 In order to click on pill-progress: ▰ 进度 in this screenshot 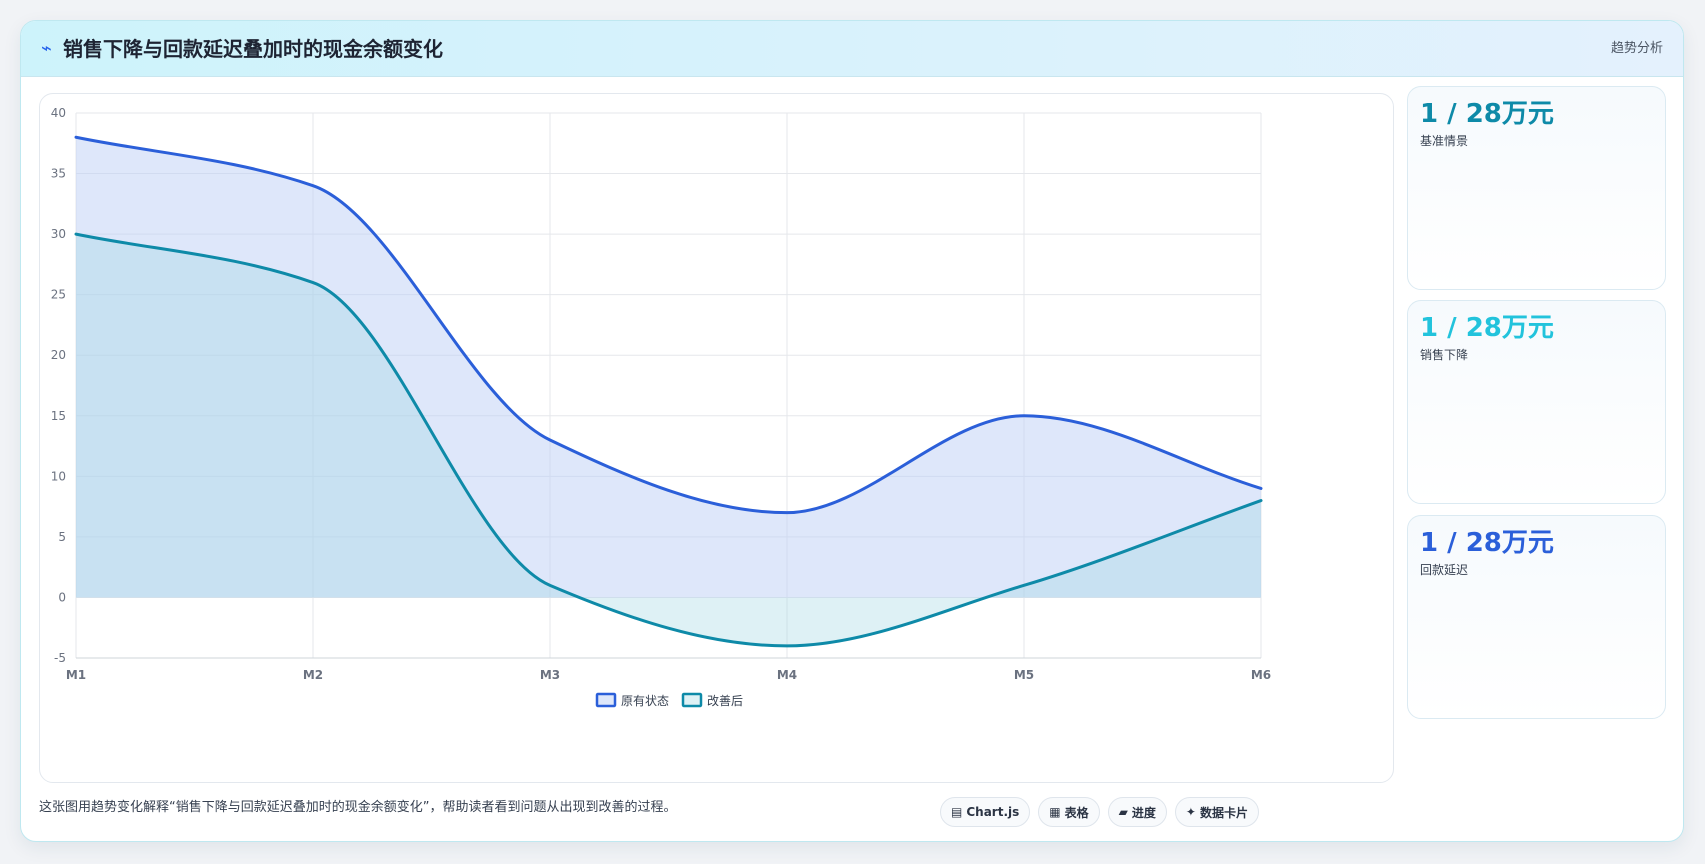, I will do `click(1137, 812)`.